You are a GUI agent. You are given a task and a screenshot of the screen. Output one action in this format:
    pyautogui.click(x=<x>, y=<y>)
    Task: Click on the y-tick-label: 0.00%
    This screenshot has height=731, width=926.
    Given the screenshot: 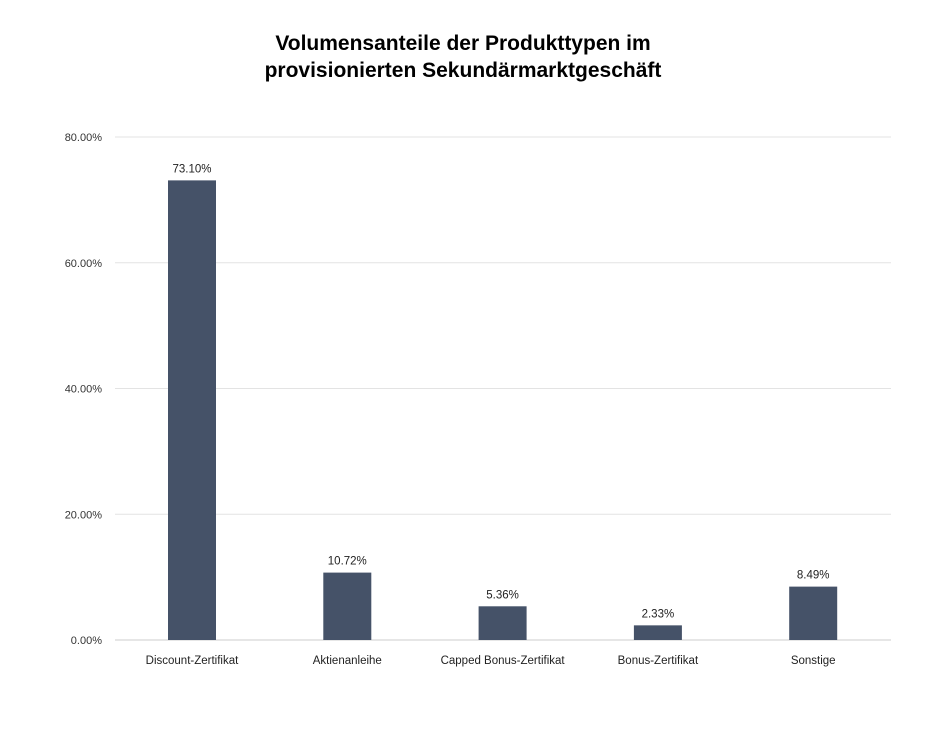 What is the action you would take?
    pyautogui.click(x=86, y=641)
    